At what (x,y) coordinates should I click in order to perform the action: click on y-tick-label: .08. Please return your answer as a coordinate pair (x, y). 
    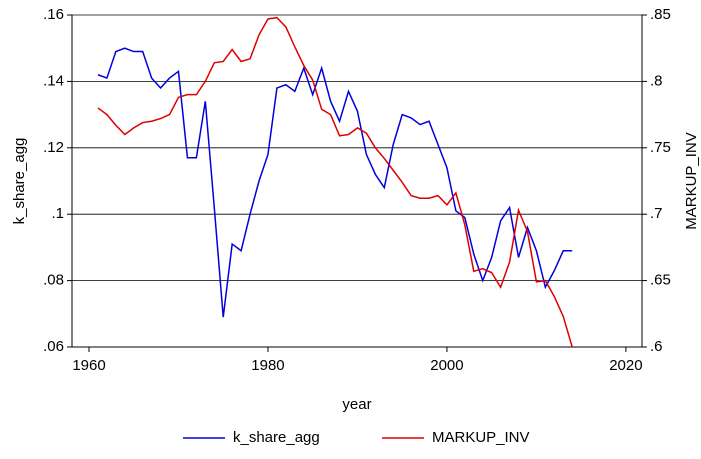
    Looking at the image, I should click on (53, 280).